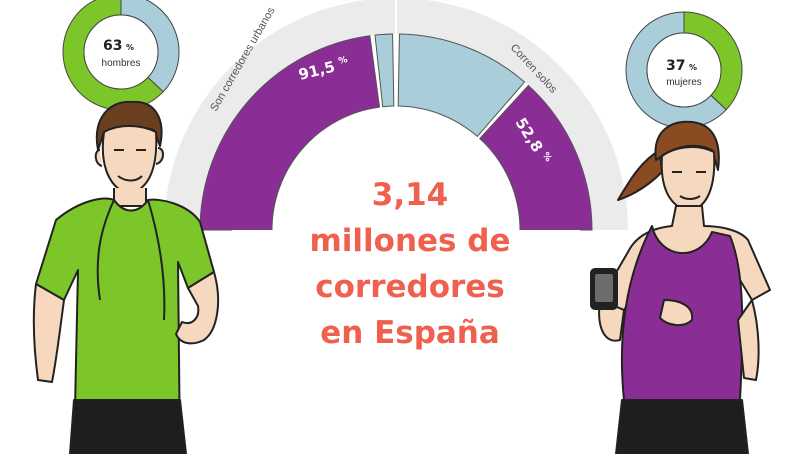 This screenshot has height=454, width=790. I want to click on solos-rest-segment, so click(461, 85).